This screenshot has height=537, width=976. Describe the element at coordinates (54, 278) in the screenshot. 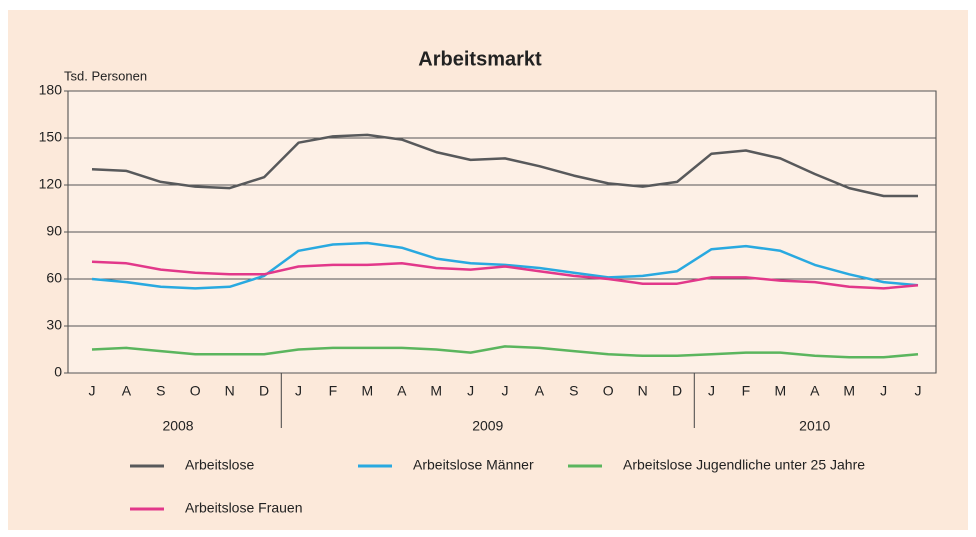

I see `y-tick-label: 60` at that location.